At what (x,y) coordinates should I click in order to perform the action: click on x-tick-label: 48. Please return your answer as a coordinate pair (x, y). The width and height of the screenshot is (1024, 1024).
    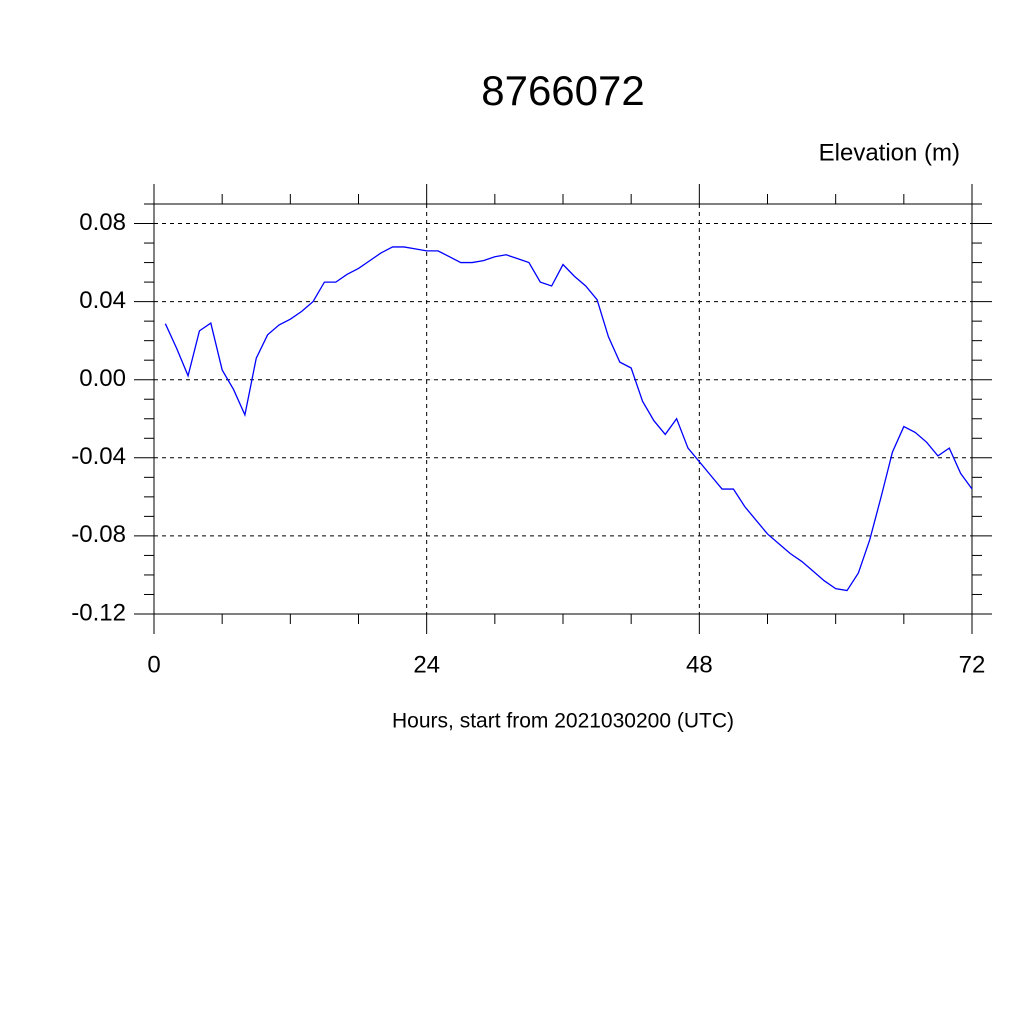
    Looking at the image, I should click on (699, 664).